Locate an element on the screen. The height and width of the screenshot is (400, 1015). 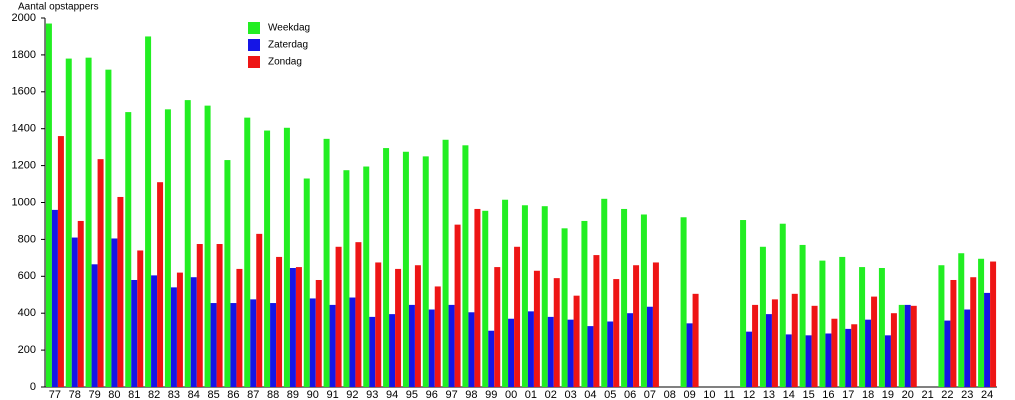
x-tick-label: 21 is located at coordinates (927, 394).